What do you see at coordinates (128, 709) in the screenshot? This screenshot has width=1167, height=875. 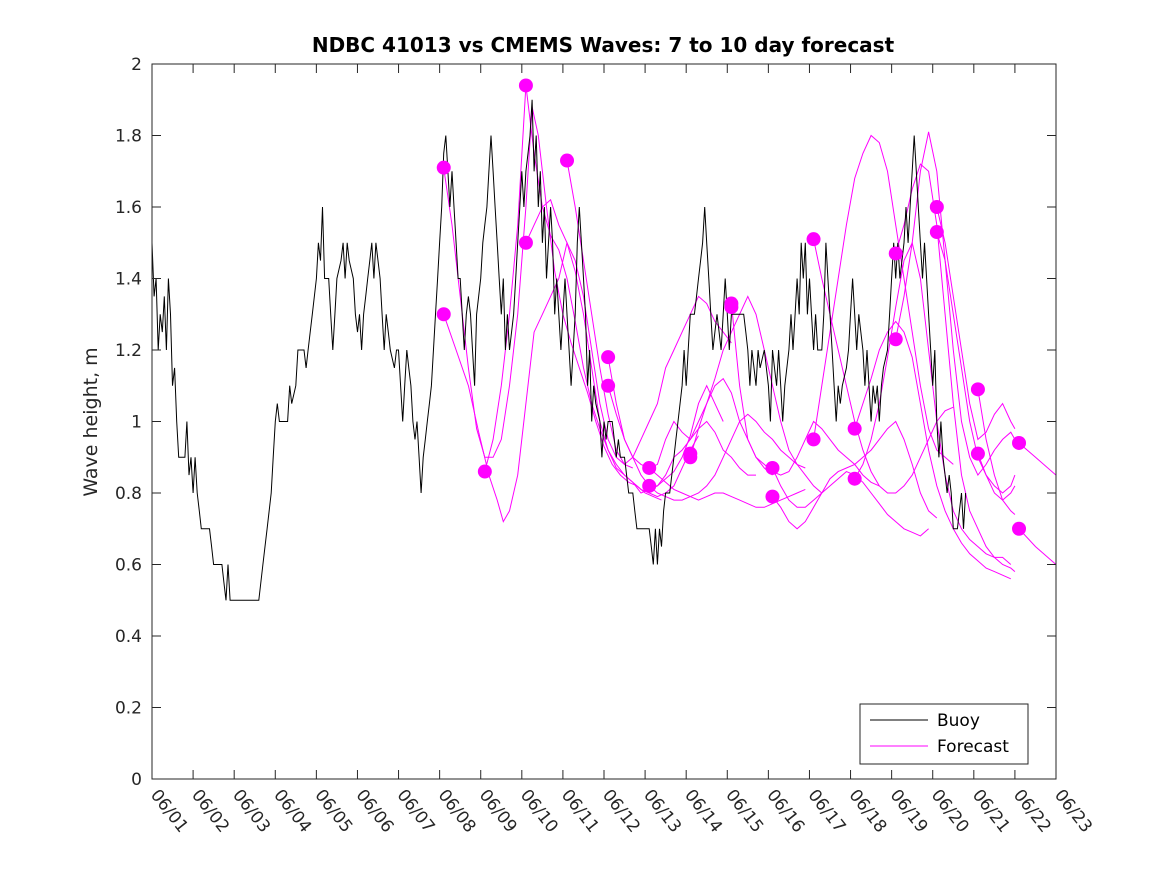 I see `y-tick-label: 0.2` at bounding box center [128, 709].